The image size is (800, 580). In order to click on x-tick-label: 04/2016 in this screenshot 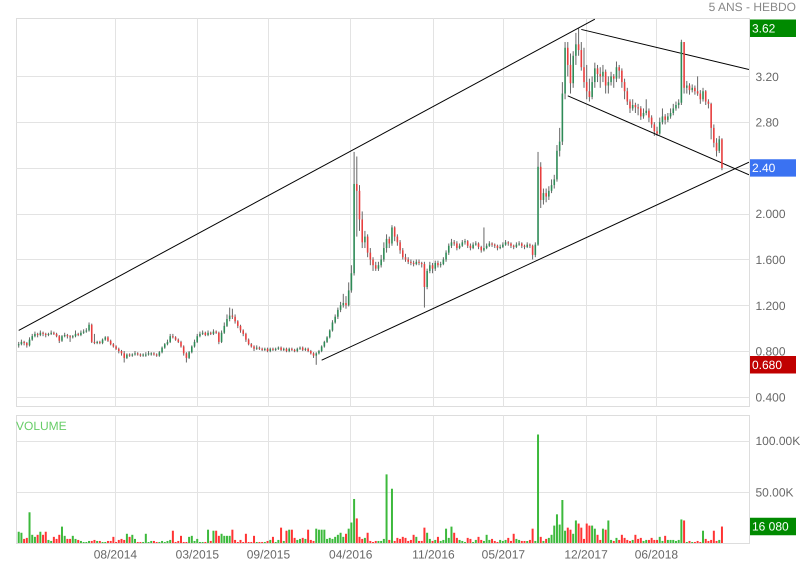, I will do `click(351, 555)`.